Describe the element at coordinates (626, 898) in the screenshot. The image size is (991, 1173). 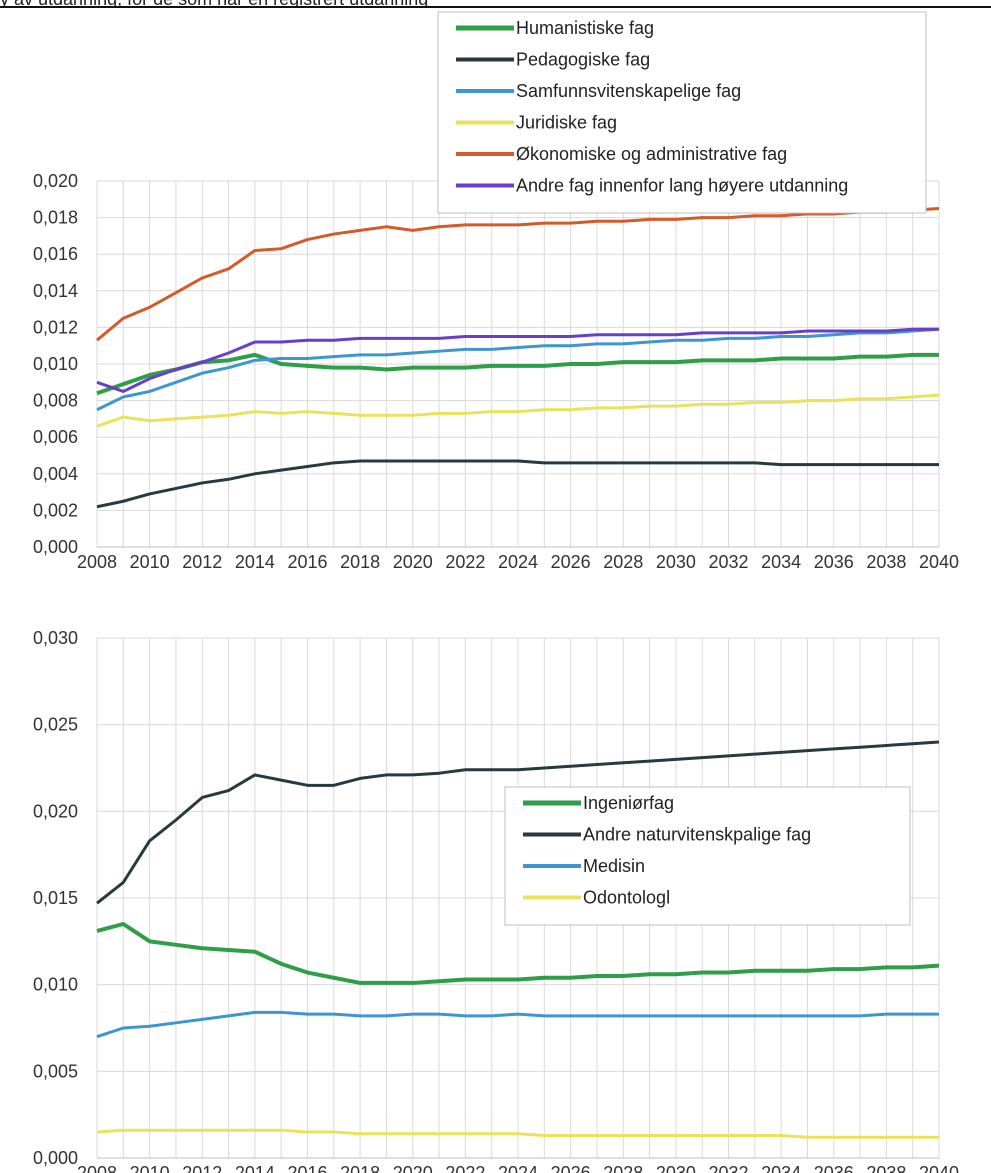
I see `legend-label: Odontologl` at that location.